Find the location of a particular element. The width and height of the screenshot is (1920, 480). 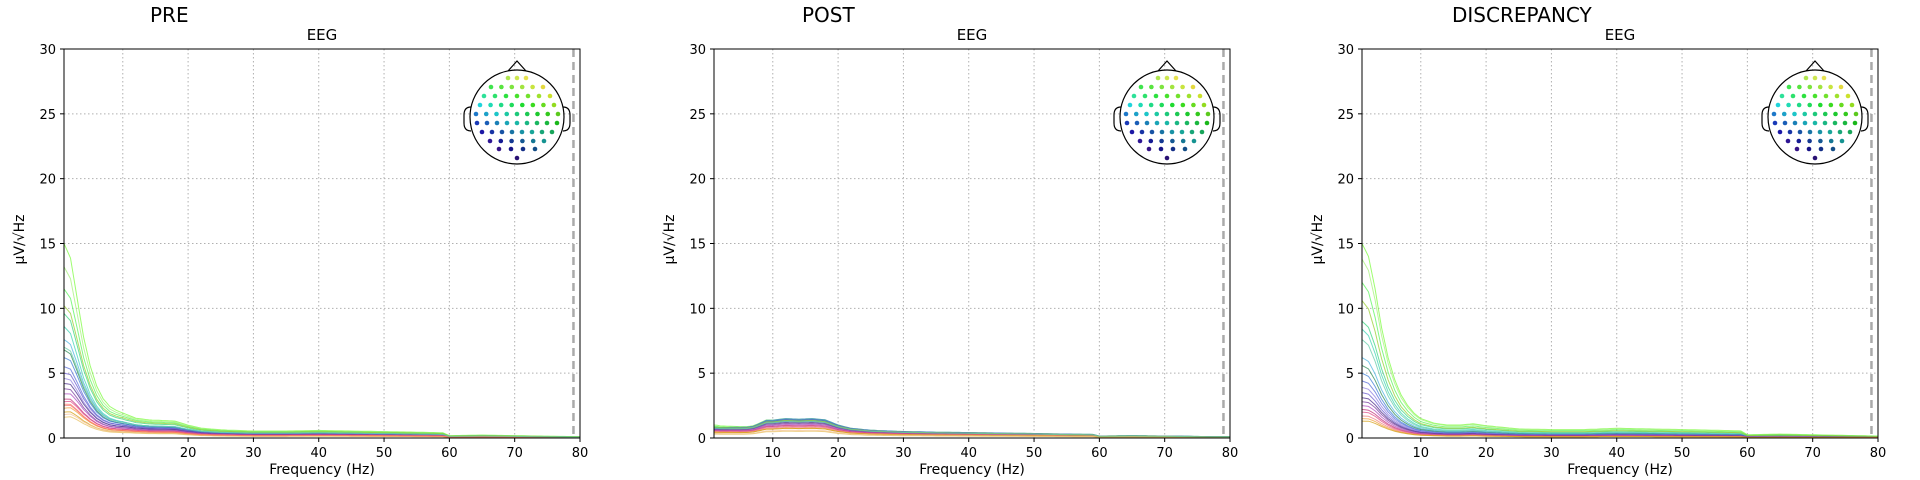

y-tick-label: 15 is located at coordinates (697, 245).